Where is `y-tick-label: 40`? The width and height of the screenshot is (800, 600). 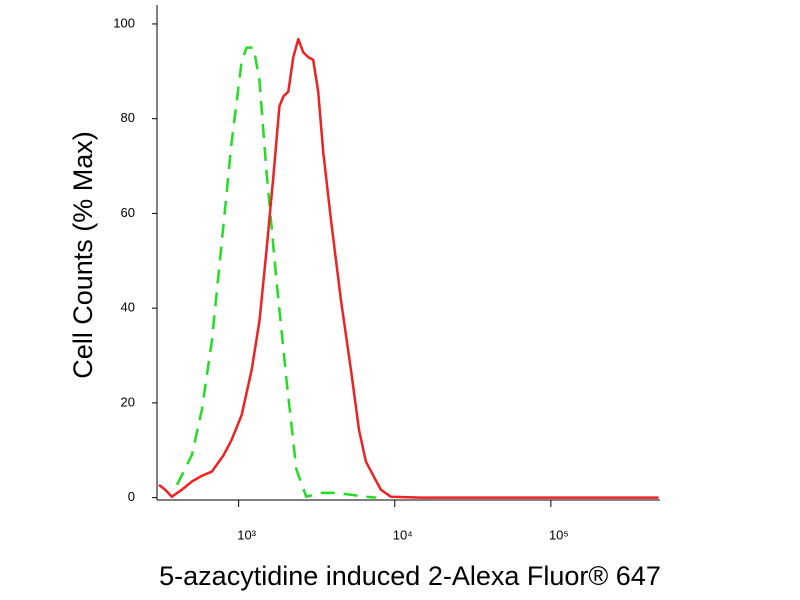 y-tick-label: 40 is located at coordinates (128, 307).